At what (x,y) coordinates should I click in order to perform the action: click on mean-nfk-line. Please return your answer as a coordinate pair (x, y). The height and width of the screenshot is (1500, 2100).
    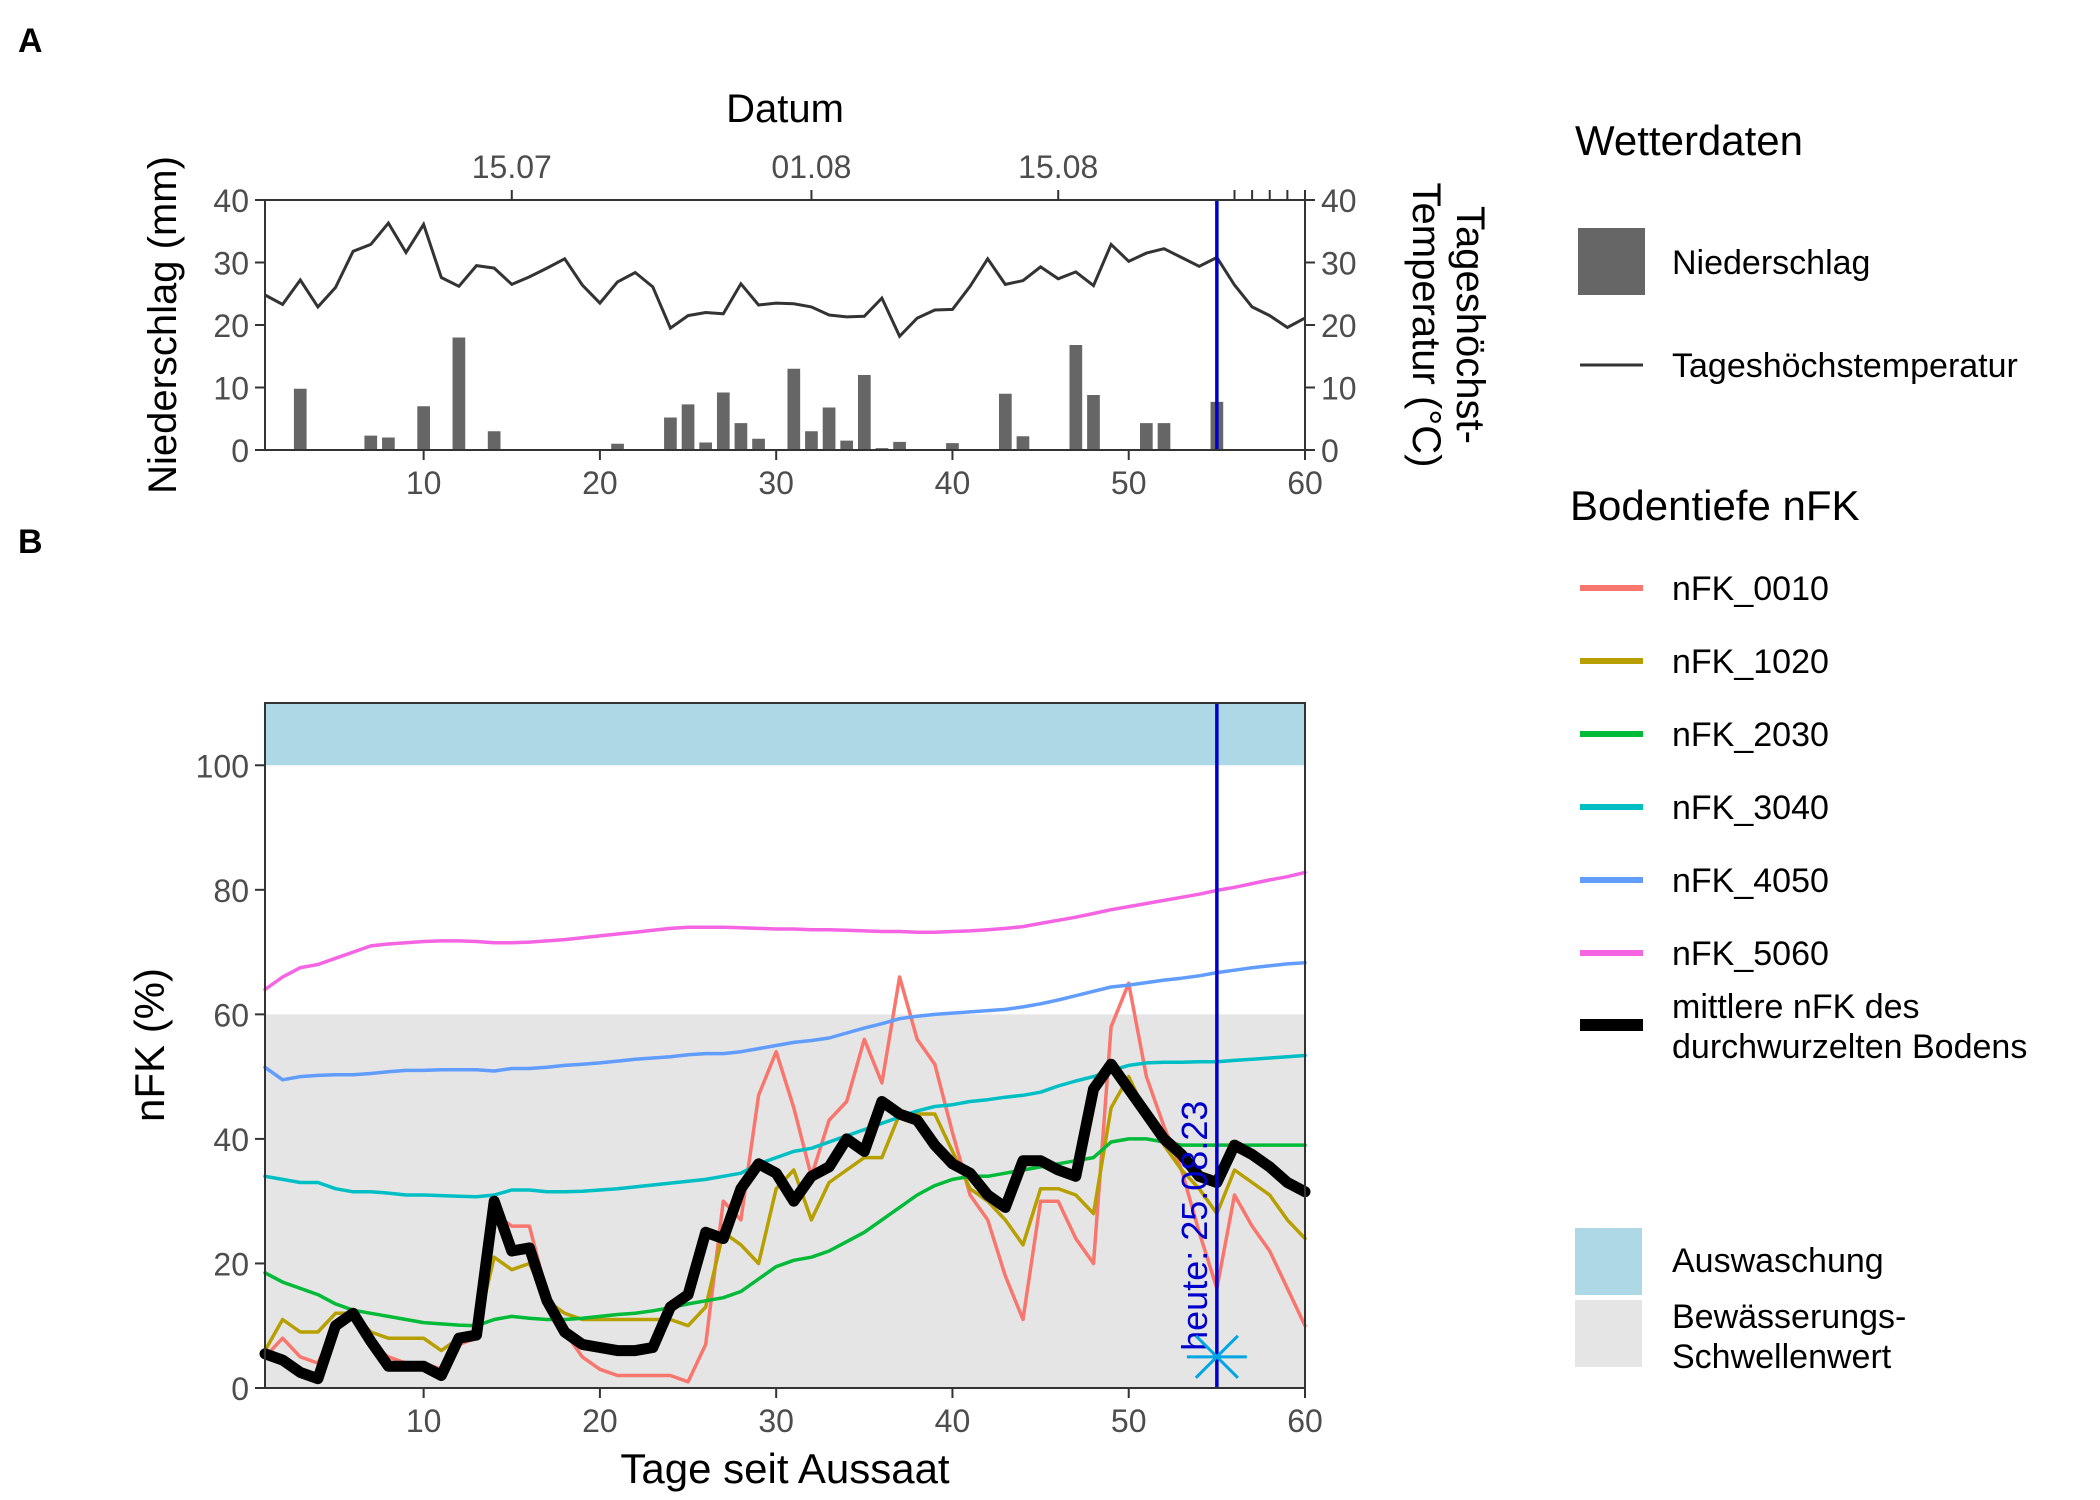
    Looking at the image, I should click on (785, 1221).